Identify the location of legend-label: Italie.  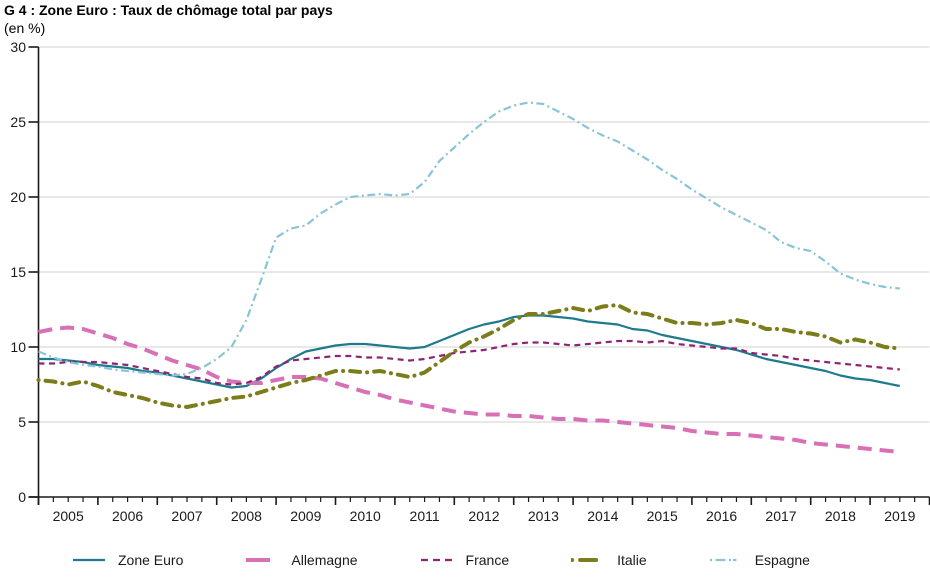
(632, 560).